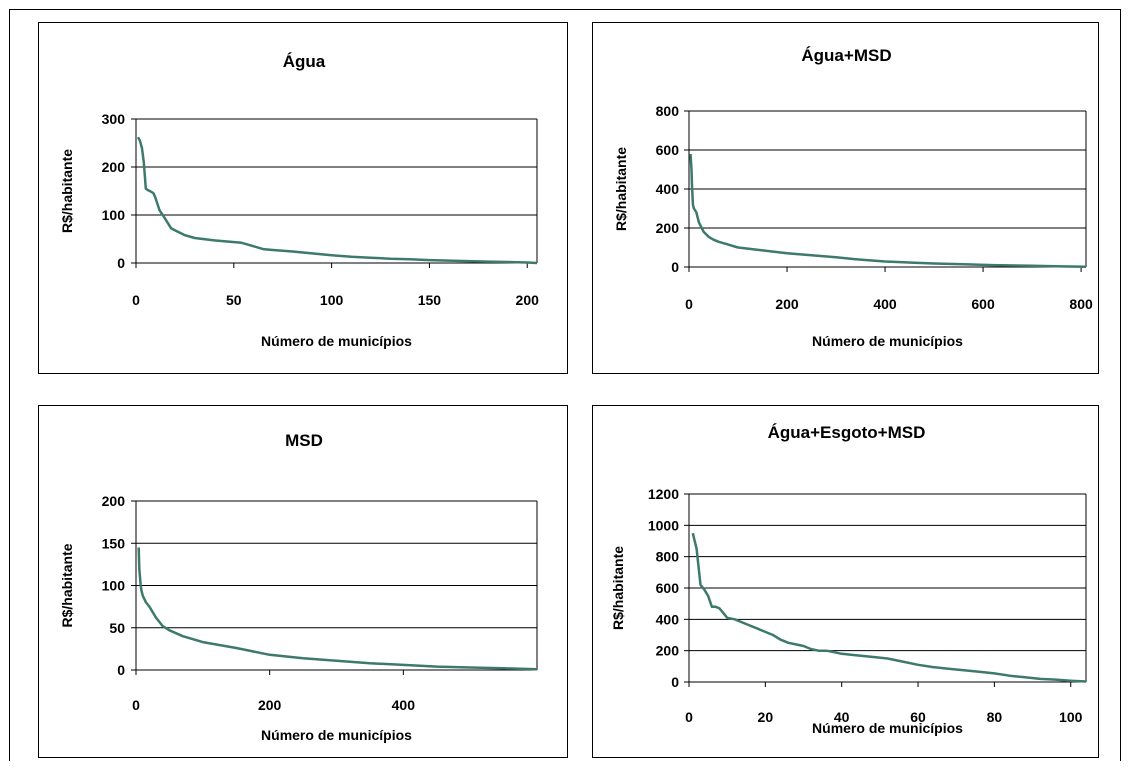 This screenshot has height=770, width=1130. I want to click on chart-title: Água+Esgoto+MSD, so click(847, 432).